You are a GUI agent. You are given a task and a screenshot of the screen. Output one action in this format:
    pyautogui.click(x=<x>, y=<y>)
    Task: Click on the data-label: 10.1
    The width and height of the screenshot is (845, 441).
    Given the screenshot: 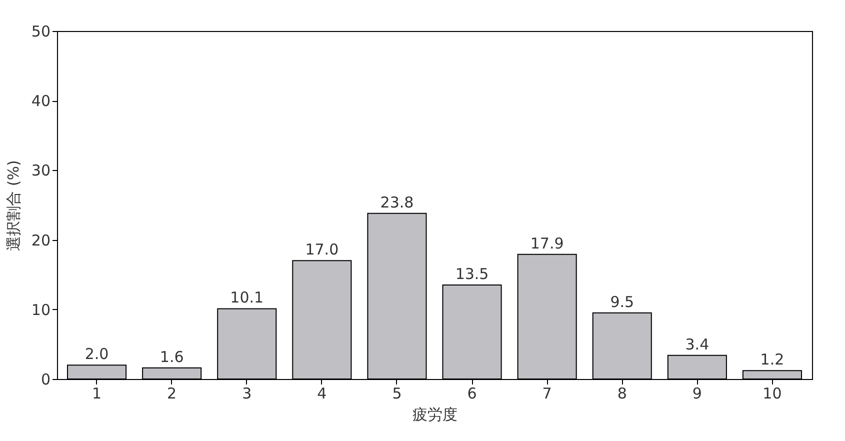 What is the action you would take?
    pyautogui.click(x=247, y=297)
    